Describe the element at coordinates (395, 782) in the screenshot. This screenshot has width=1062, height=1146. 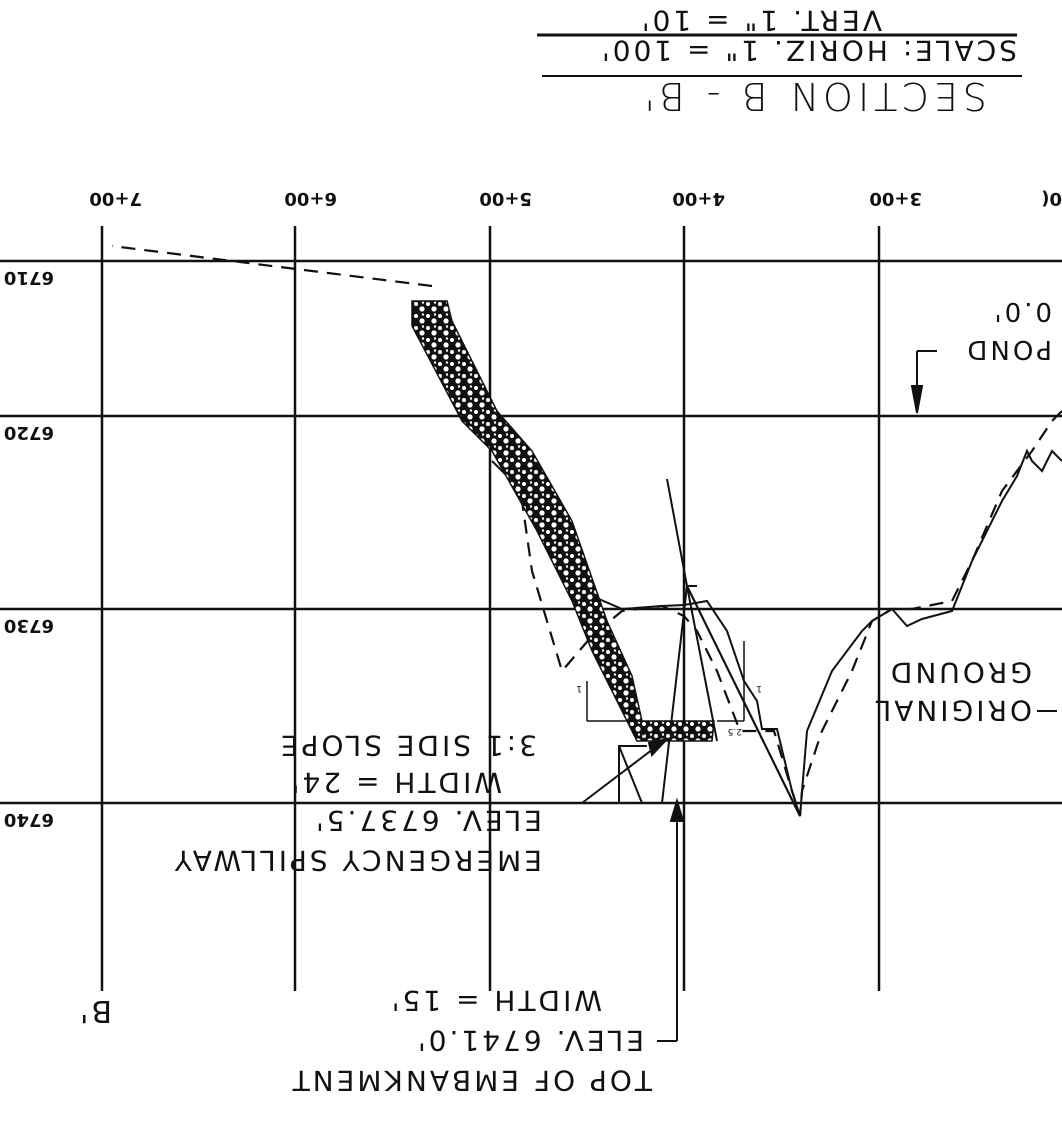
I see `spillway-width-label: WIDTH = 24'` at that location.